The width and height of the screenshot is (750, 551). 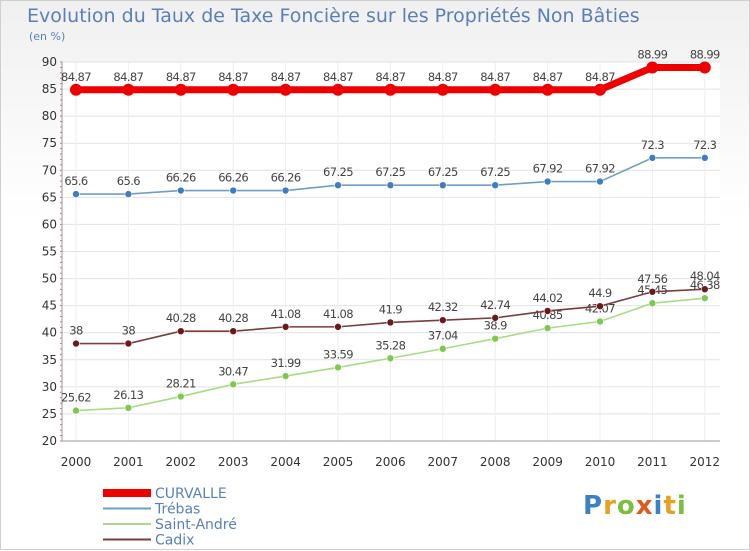 I want to click on logo-letter: t, so click(x=670, y=506).